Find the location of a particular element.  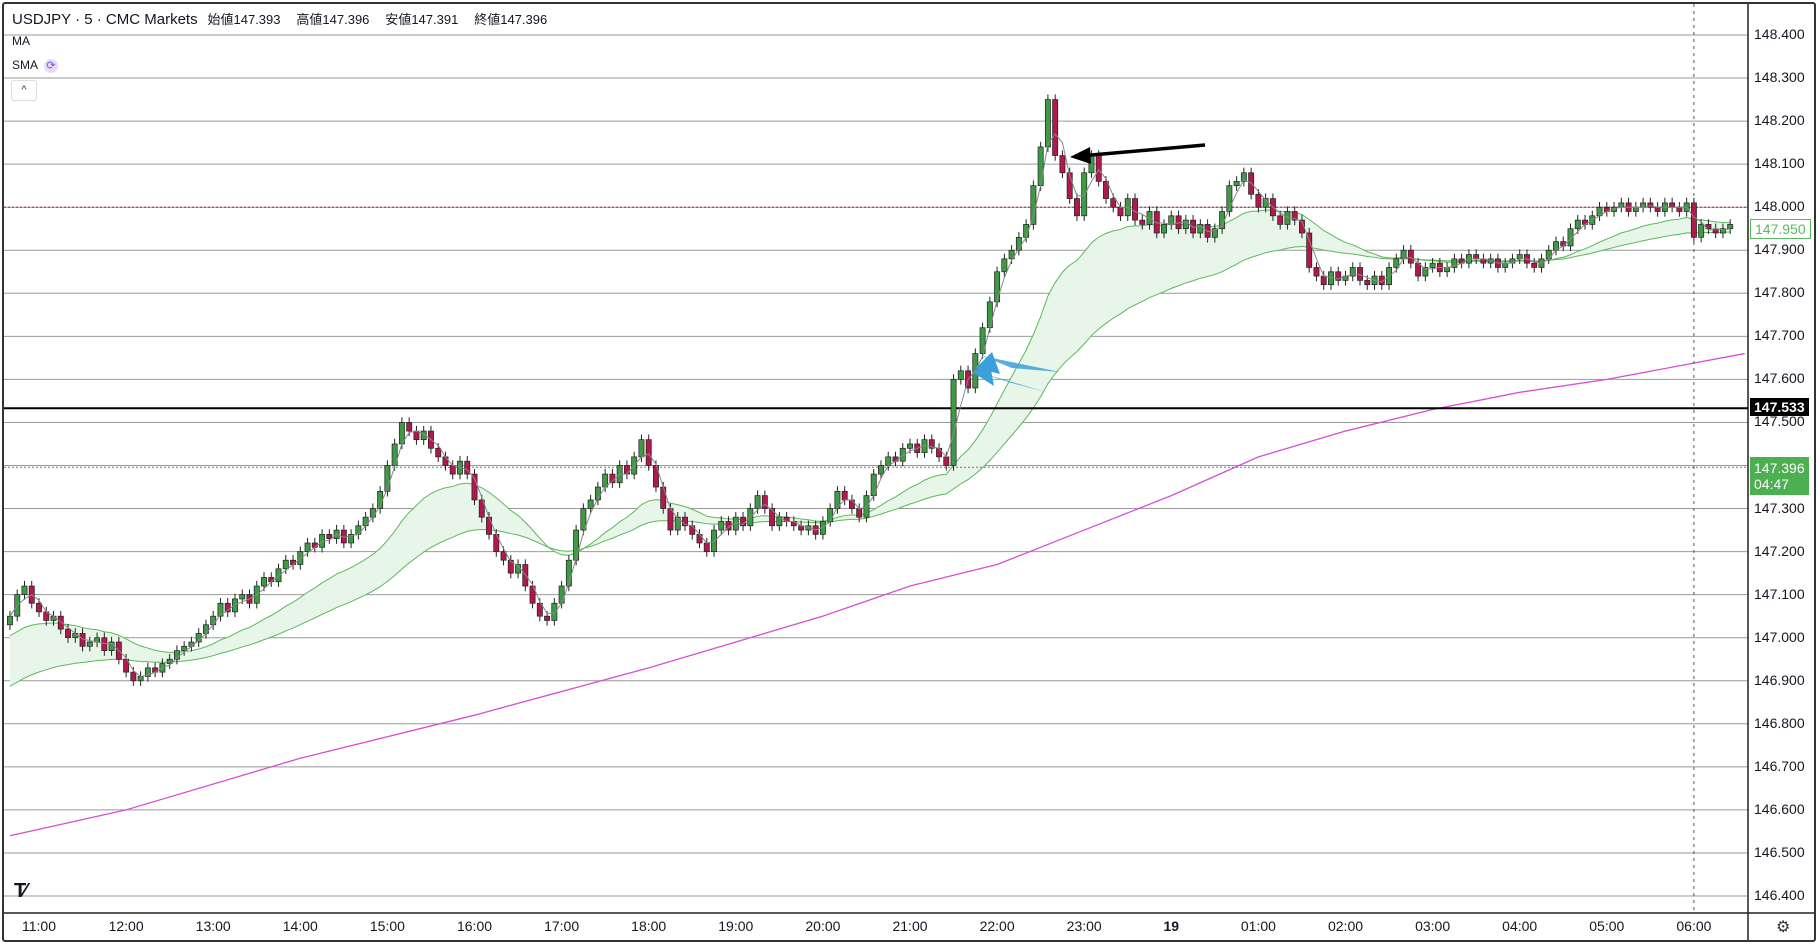

price-tick: 147.000 is located at coordinates (1779, 636).